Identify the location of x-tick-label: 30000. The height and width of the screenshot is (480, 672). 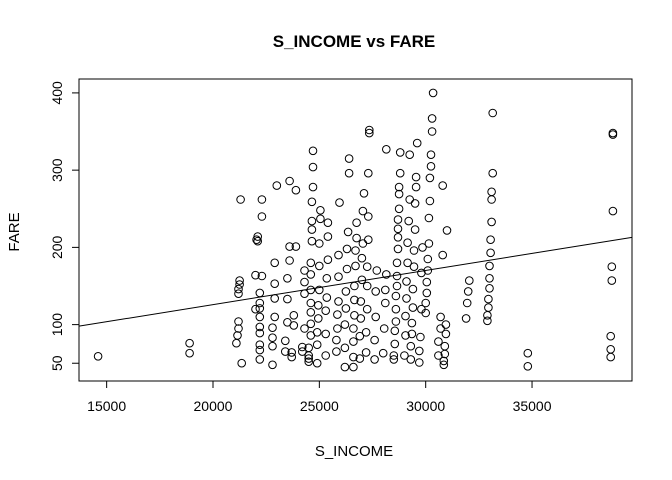
(425, 406).